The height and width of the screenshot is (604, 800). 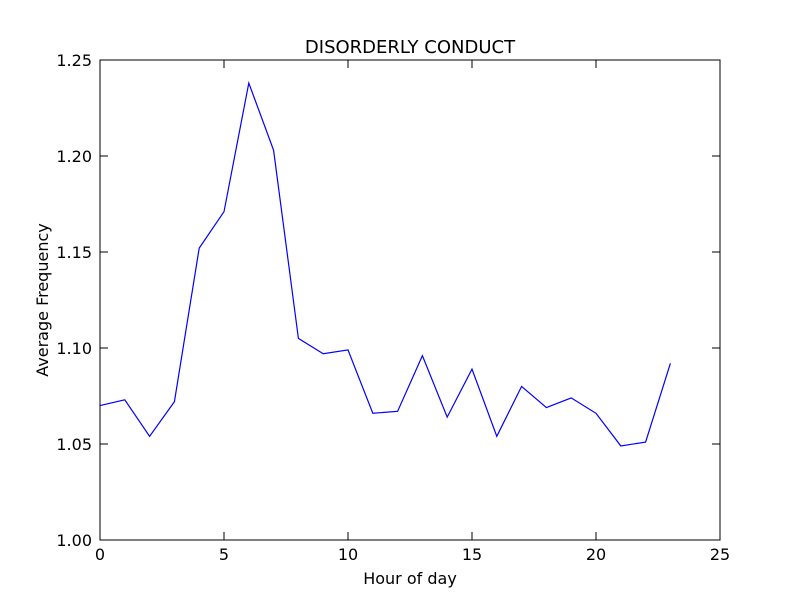 I want to click on x-axis-label: Hour of day, so click(x=410, y=578).